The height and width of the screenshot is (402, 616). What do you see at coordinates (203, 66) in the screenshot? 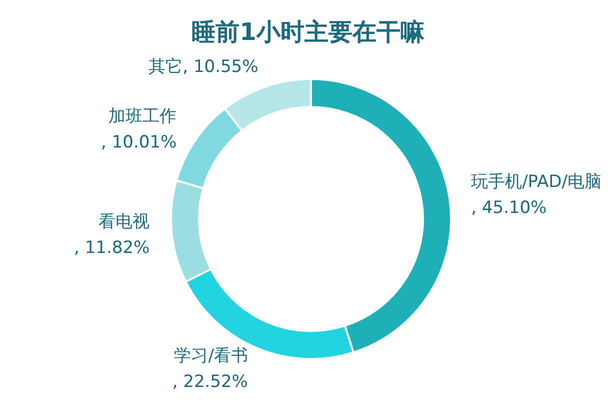
I see `slice-label: 其它, 10.55%` at bounding box center [203, 66].